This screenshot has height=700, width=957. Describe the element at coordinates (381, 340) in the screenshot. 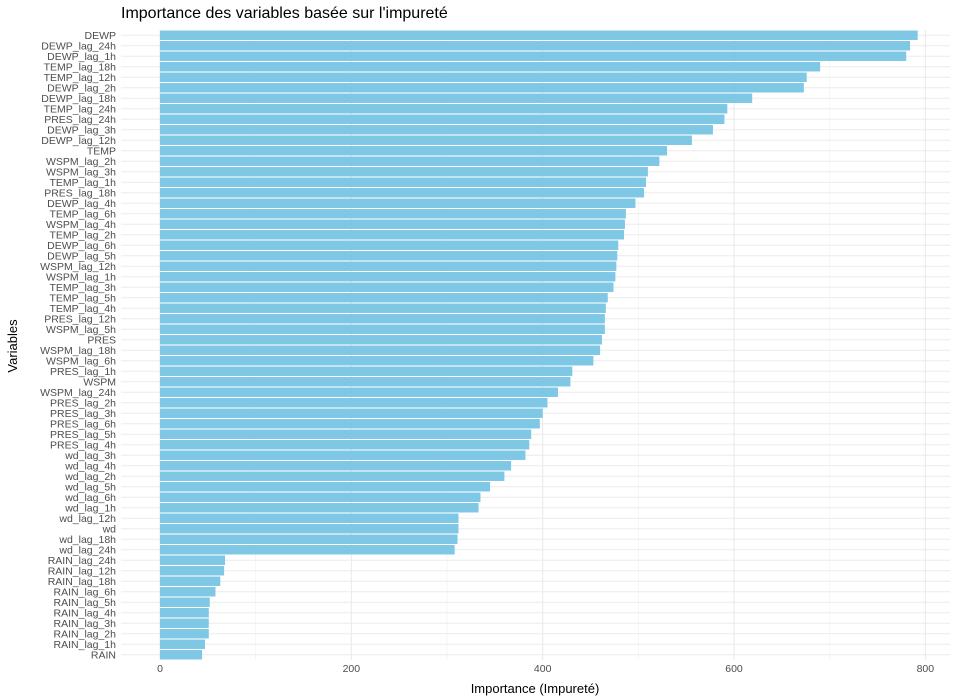

I see `bar-PRES` at that location.